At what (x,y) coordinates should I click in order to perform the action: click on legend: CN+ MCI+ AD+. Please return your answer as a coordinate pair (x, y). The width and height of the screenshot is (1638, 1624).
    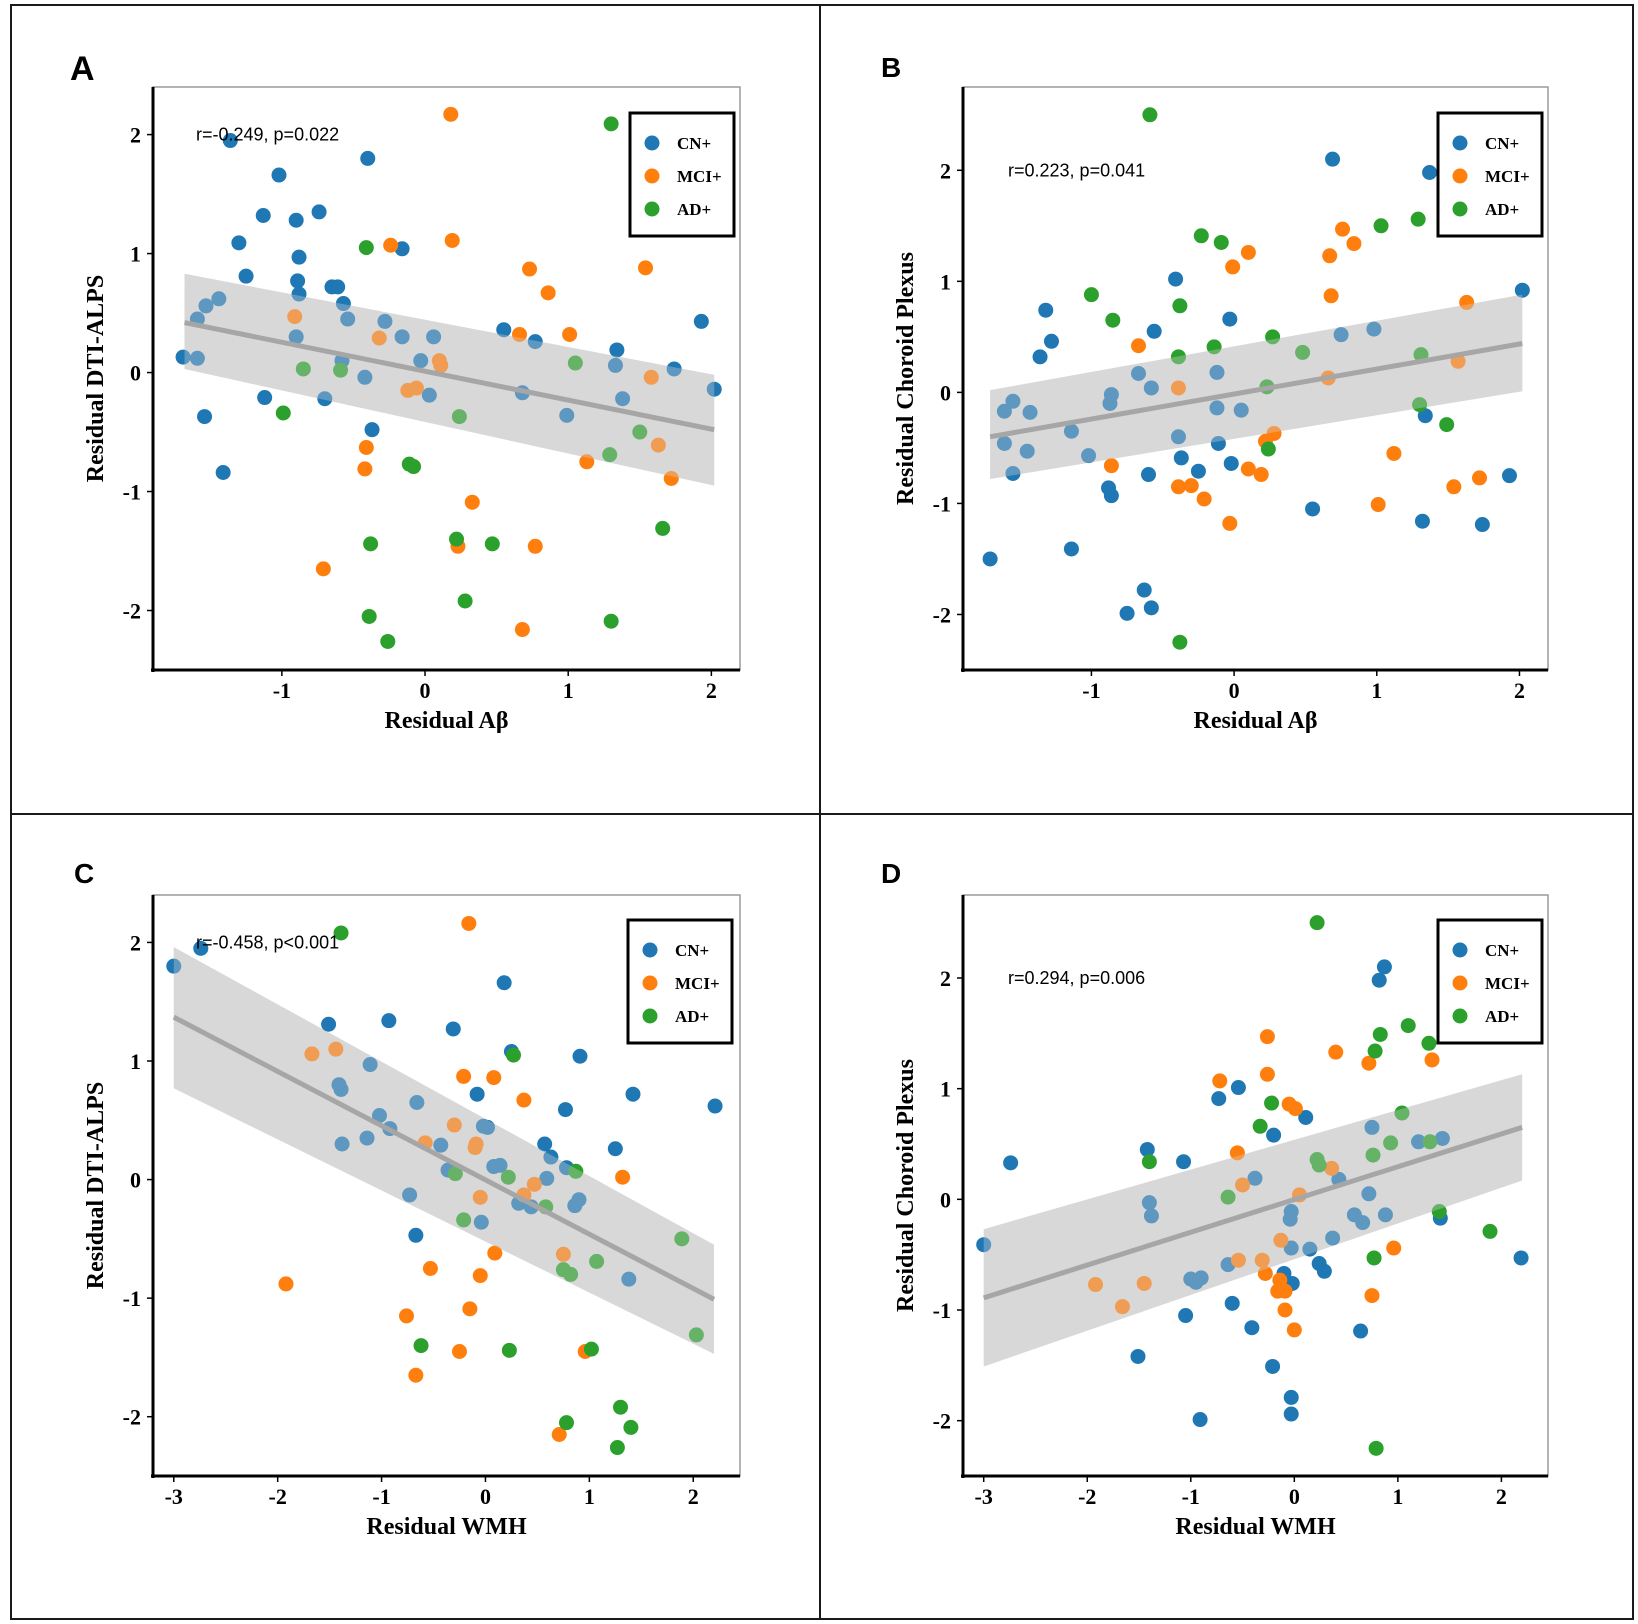
    Looking at the image, I should click on (682, 174).